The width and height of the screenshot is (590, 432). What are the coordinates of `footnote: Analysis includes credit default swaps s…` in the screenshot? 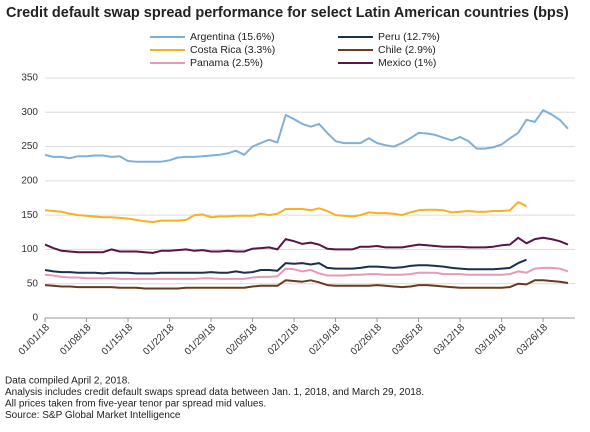 It's located at (214, 392).